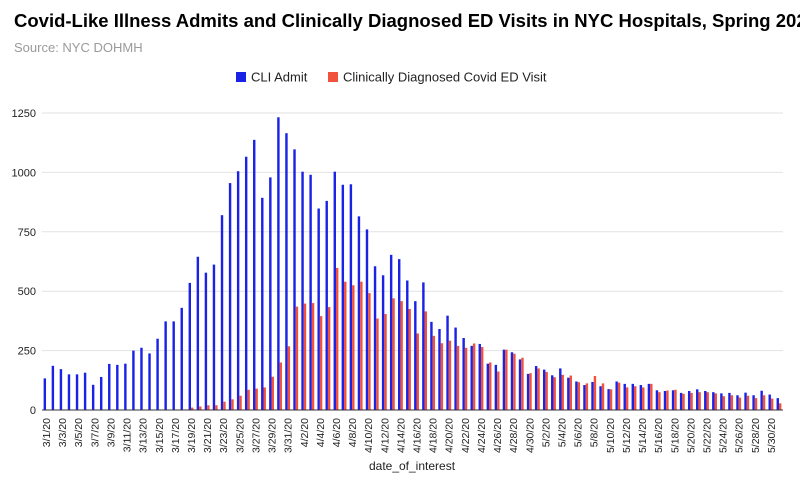 The width and height of the screenshot is (800, 493). Describe the element at coordinates (337, 432) in the screenshot. I see `x-tick-label: 4/6/20` at that location.